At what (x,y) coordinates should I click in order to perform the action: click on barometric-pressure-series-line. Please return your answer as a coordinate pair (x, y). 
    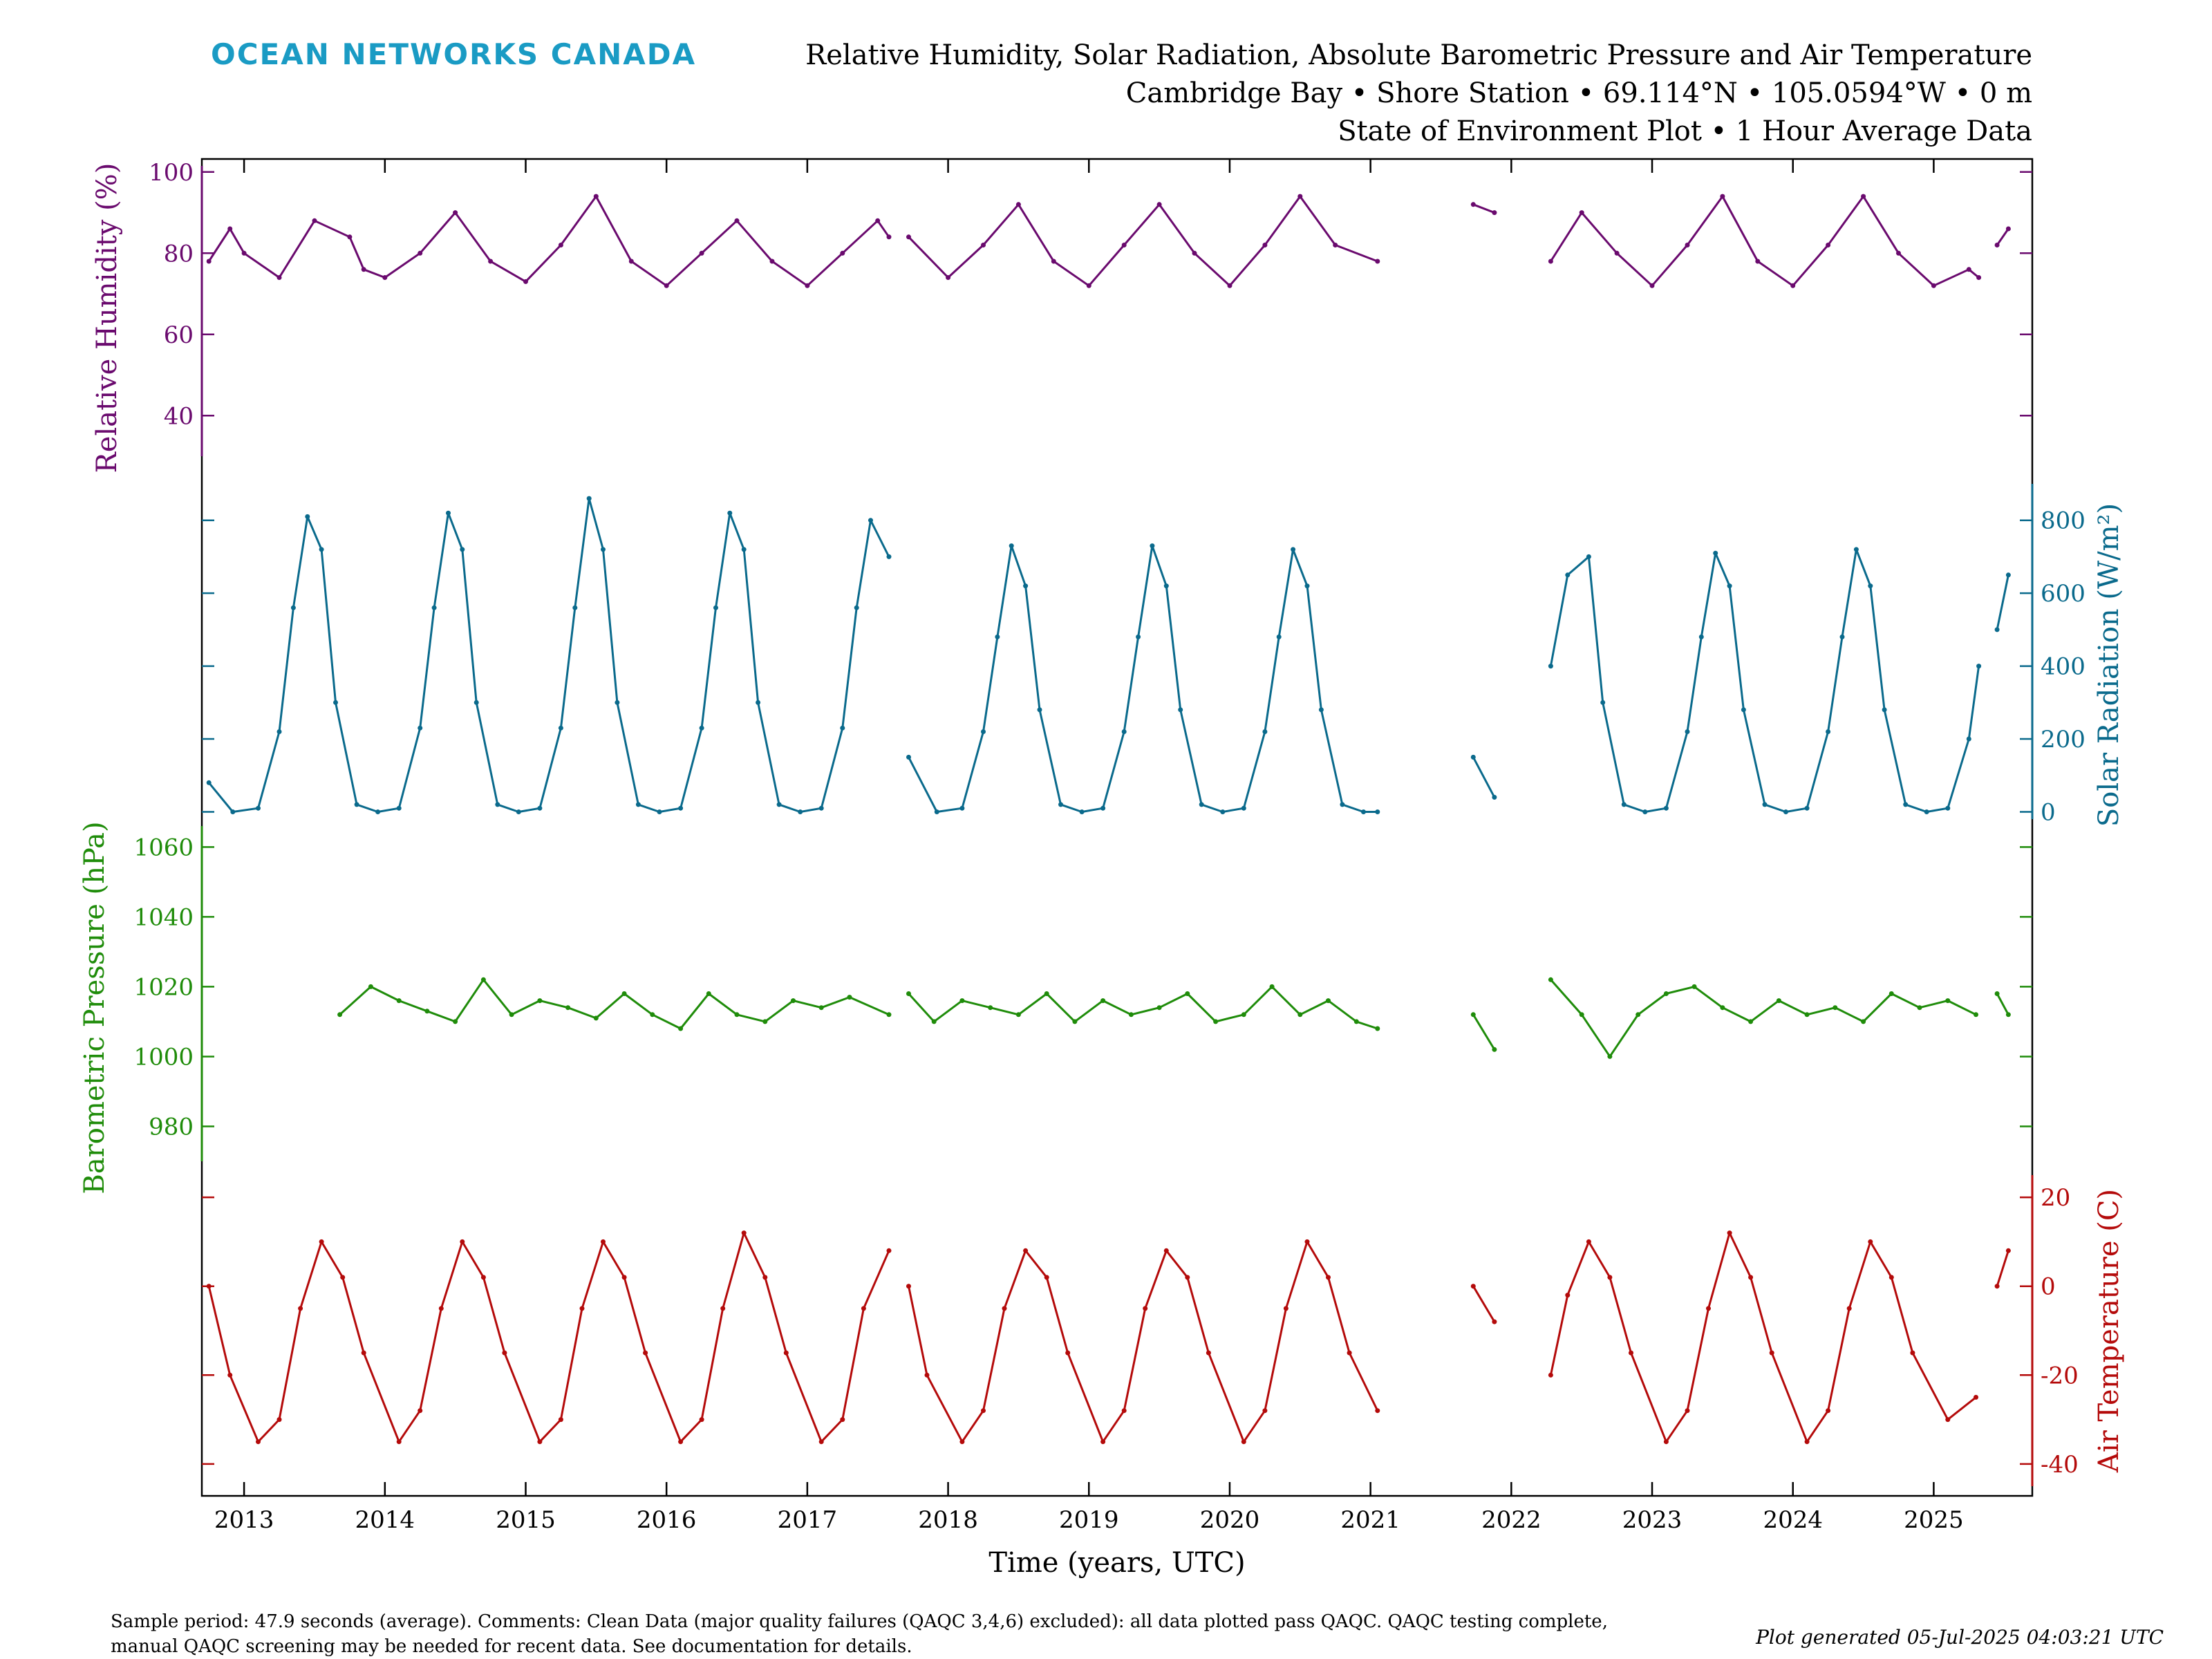
    Looking at the image, I should click on (1174, 1018).